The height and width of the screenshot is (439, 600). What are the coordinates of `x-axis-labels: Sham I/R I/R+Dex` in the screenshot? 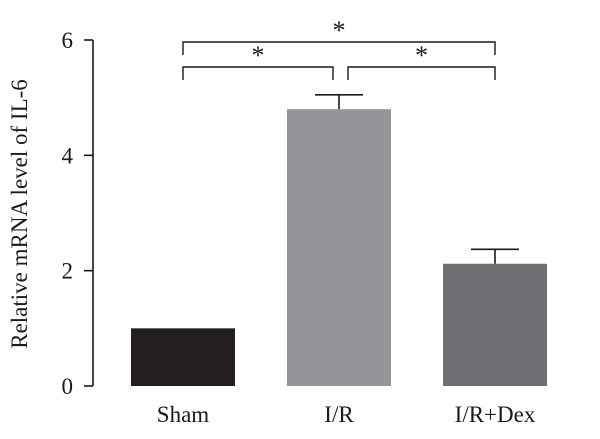 It's located at (346, 414).